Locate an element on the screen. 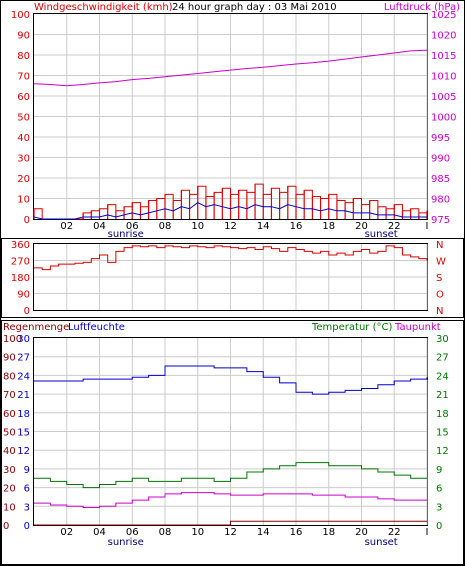 The image size is (465, 566). direction-tick-label: 0 is located at coordinates (27, 311).